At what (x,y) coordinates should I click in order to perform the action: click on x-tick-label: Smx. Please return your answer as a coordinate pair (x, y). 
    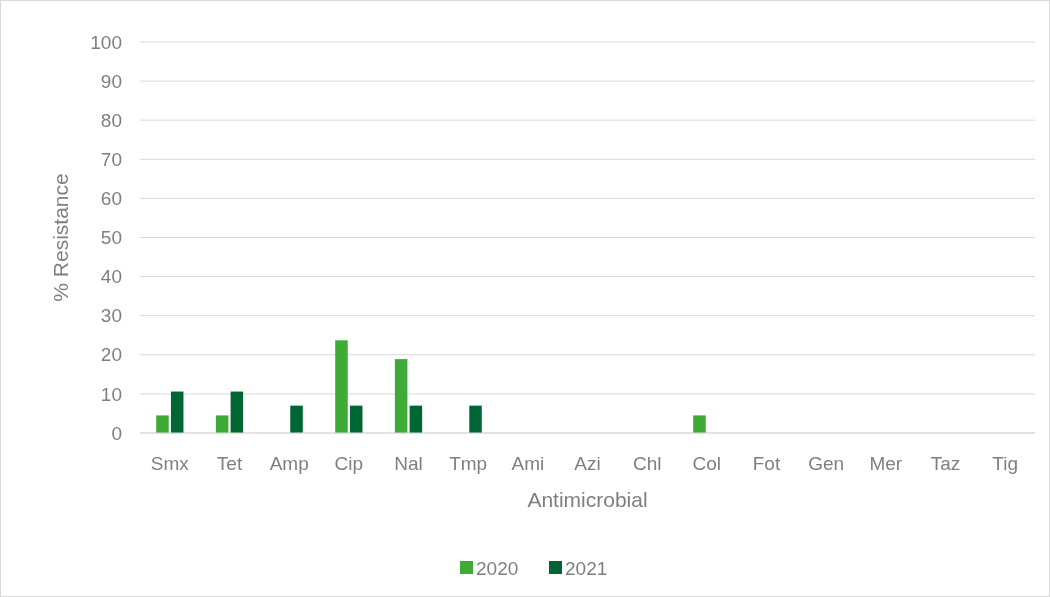
    Looking at the image, I should click on (170, 463).